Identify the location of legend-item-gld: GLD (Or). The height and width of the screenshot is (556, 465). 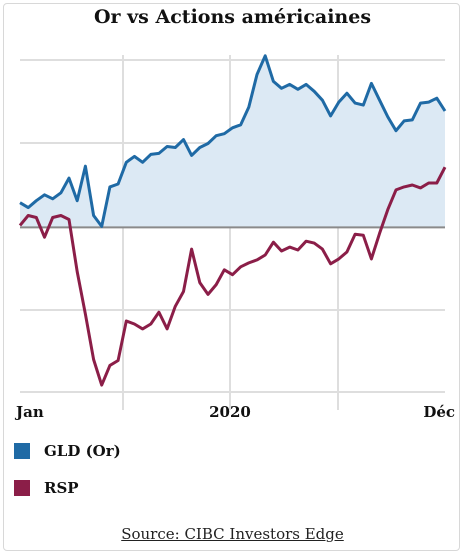
(67, 451).